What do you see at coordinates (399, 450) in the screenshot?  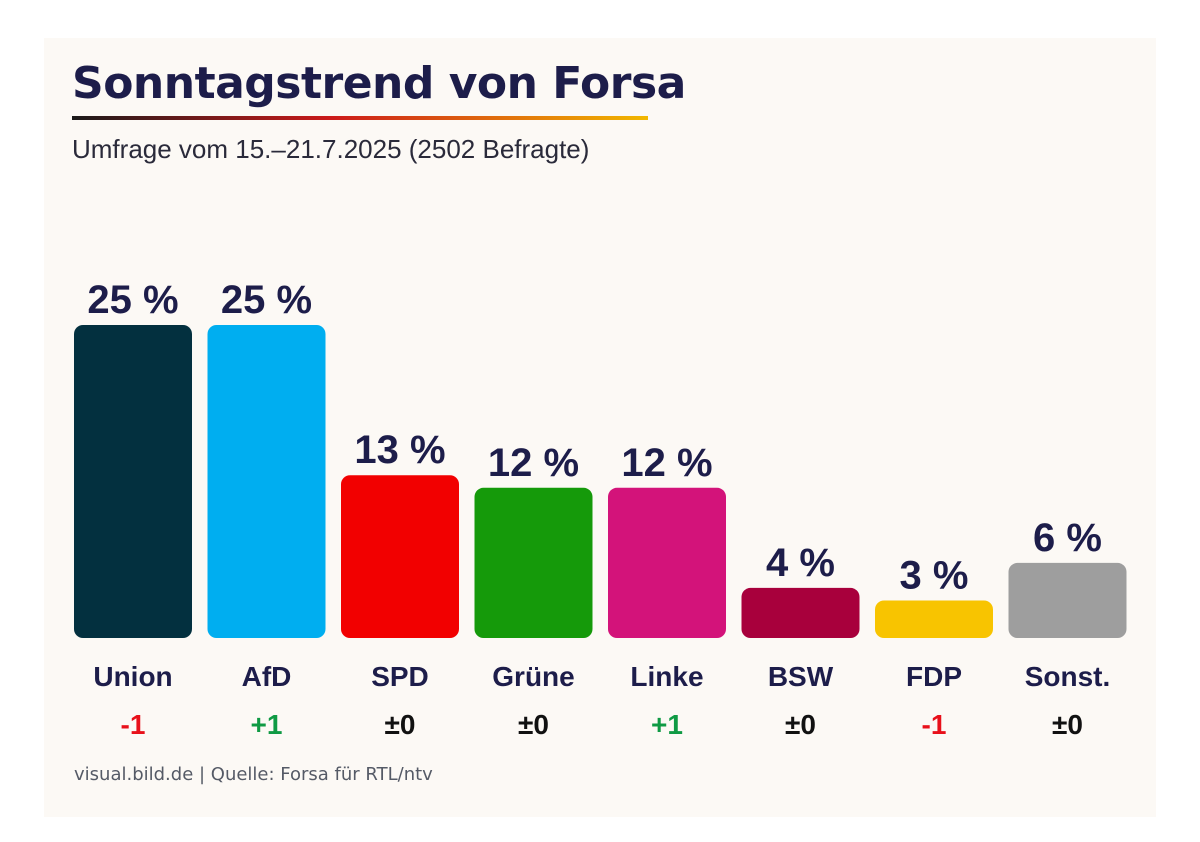 I see `value-label-3: 13 %` at bounding box center [399, 450].